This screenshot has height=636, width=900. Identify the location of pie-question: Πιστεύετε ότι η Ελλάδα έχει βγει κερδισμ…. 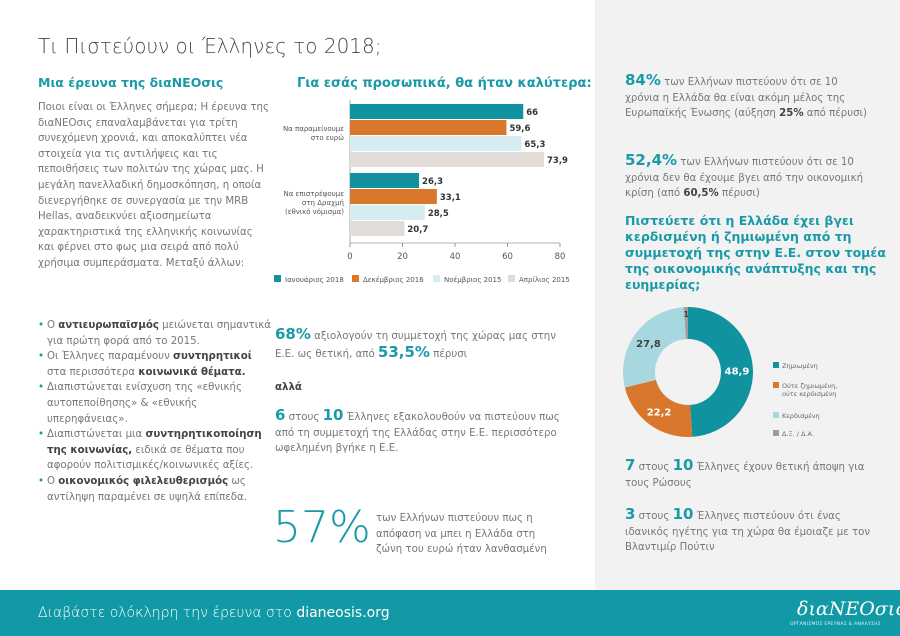
(755, 252).